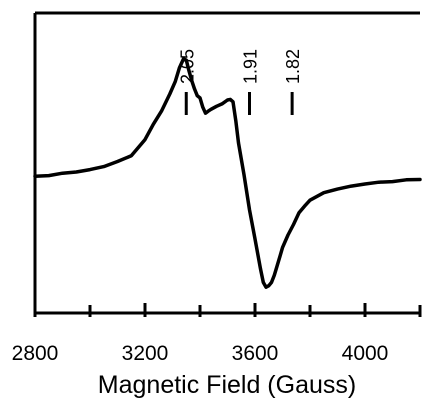  I want to click on x-tick-labels: 2800 3200 3600 4000, so click(200, 353).